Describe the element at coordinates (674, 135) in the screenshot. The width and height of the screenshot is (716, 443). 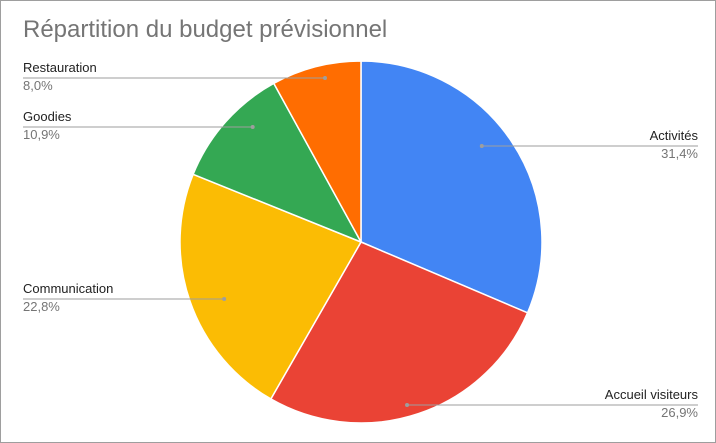
I see `slice-label-activites: Activités` at that location.